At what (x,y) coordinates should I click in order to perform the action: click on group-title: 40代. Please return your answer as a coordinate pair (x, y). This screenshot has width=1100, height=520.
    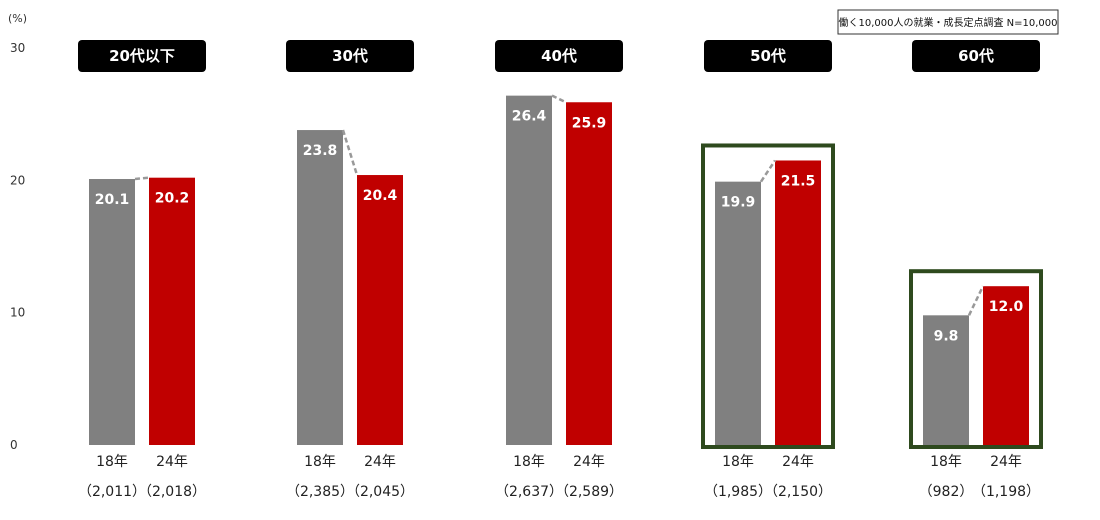
    Looking at the image, I should click on (559, 56).